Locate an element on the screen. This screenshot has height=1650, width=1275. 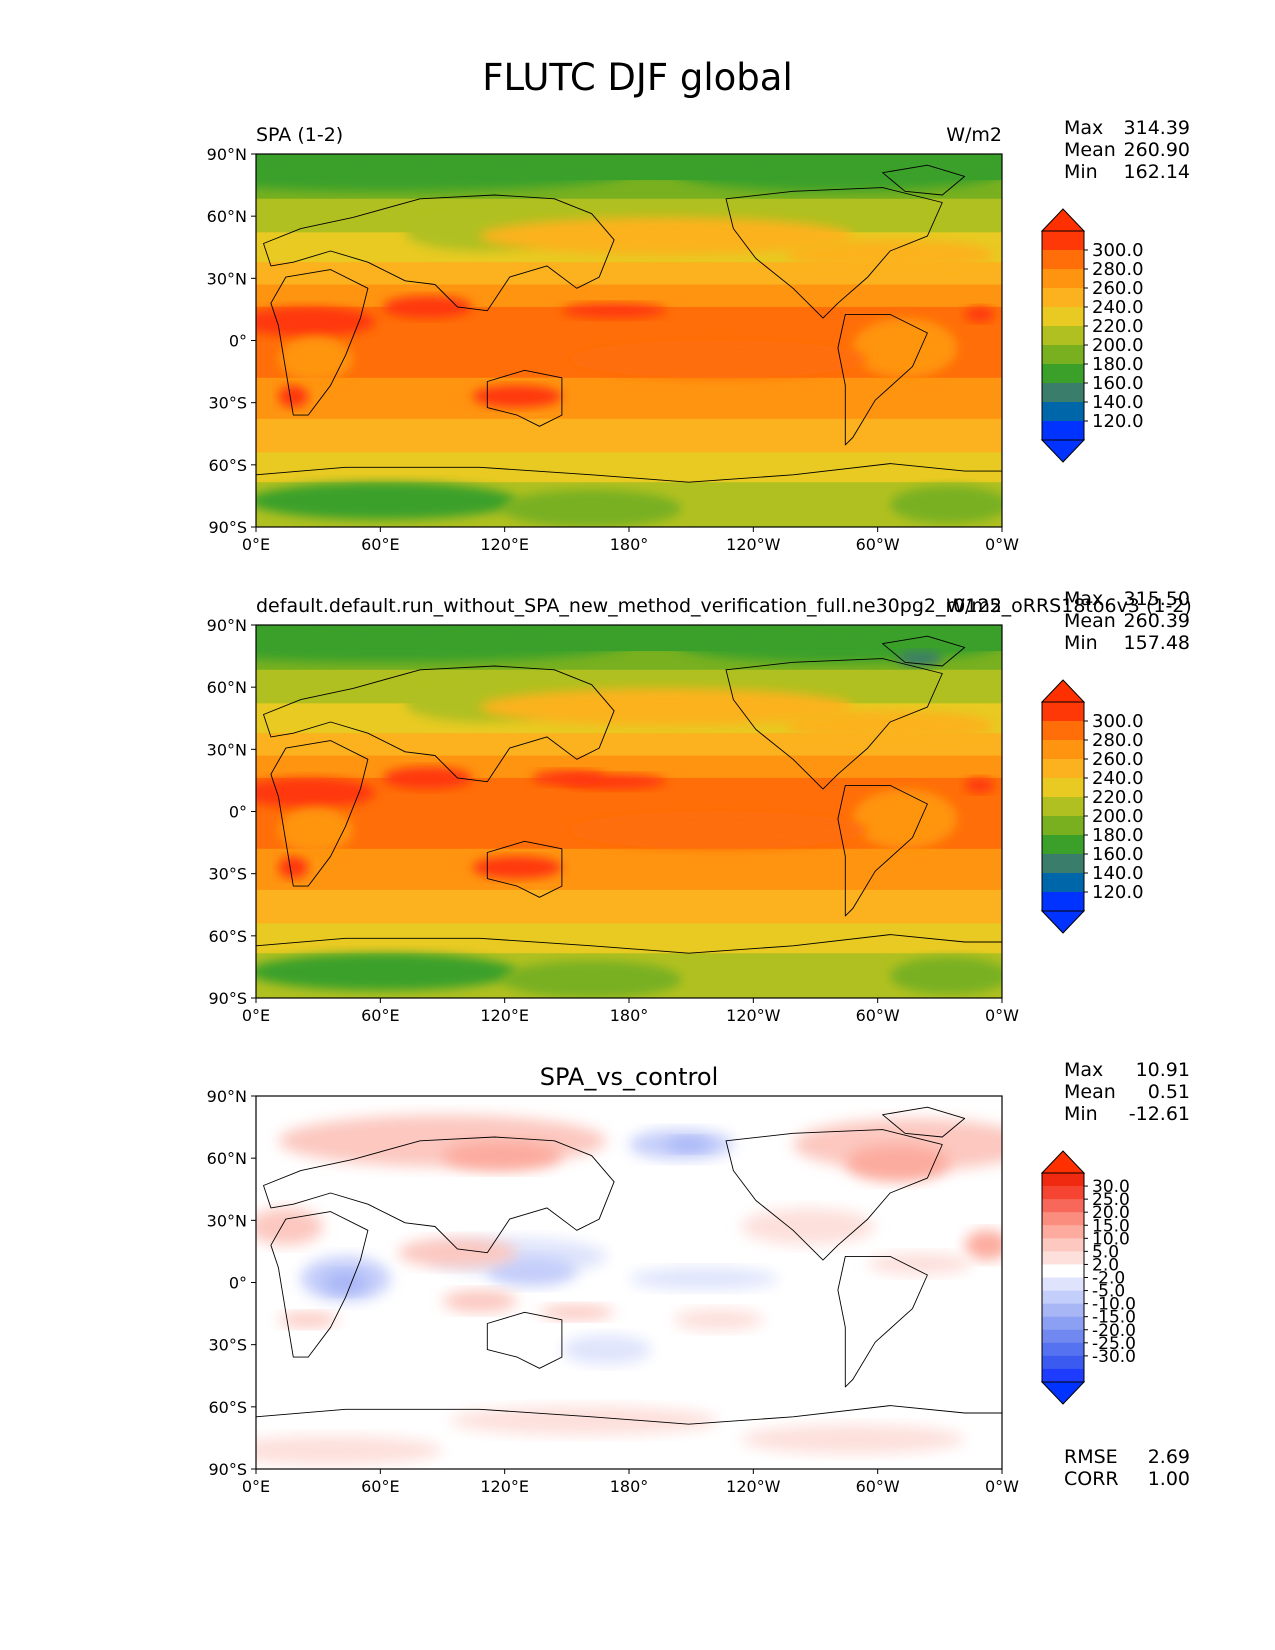
colorbar-tick-label: -20.0 is located at coordinates (1114, 1331).